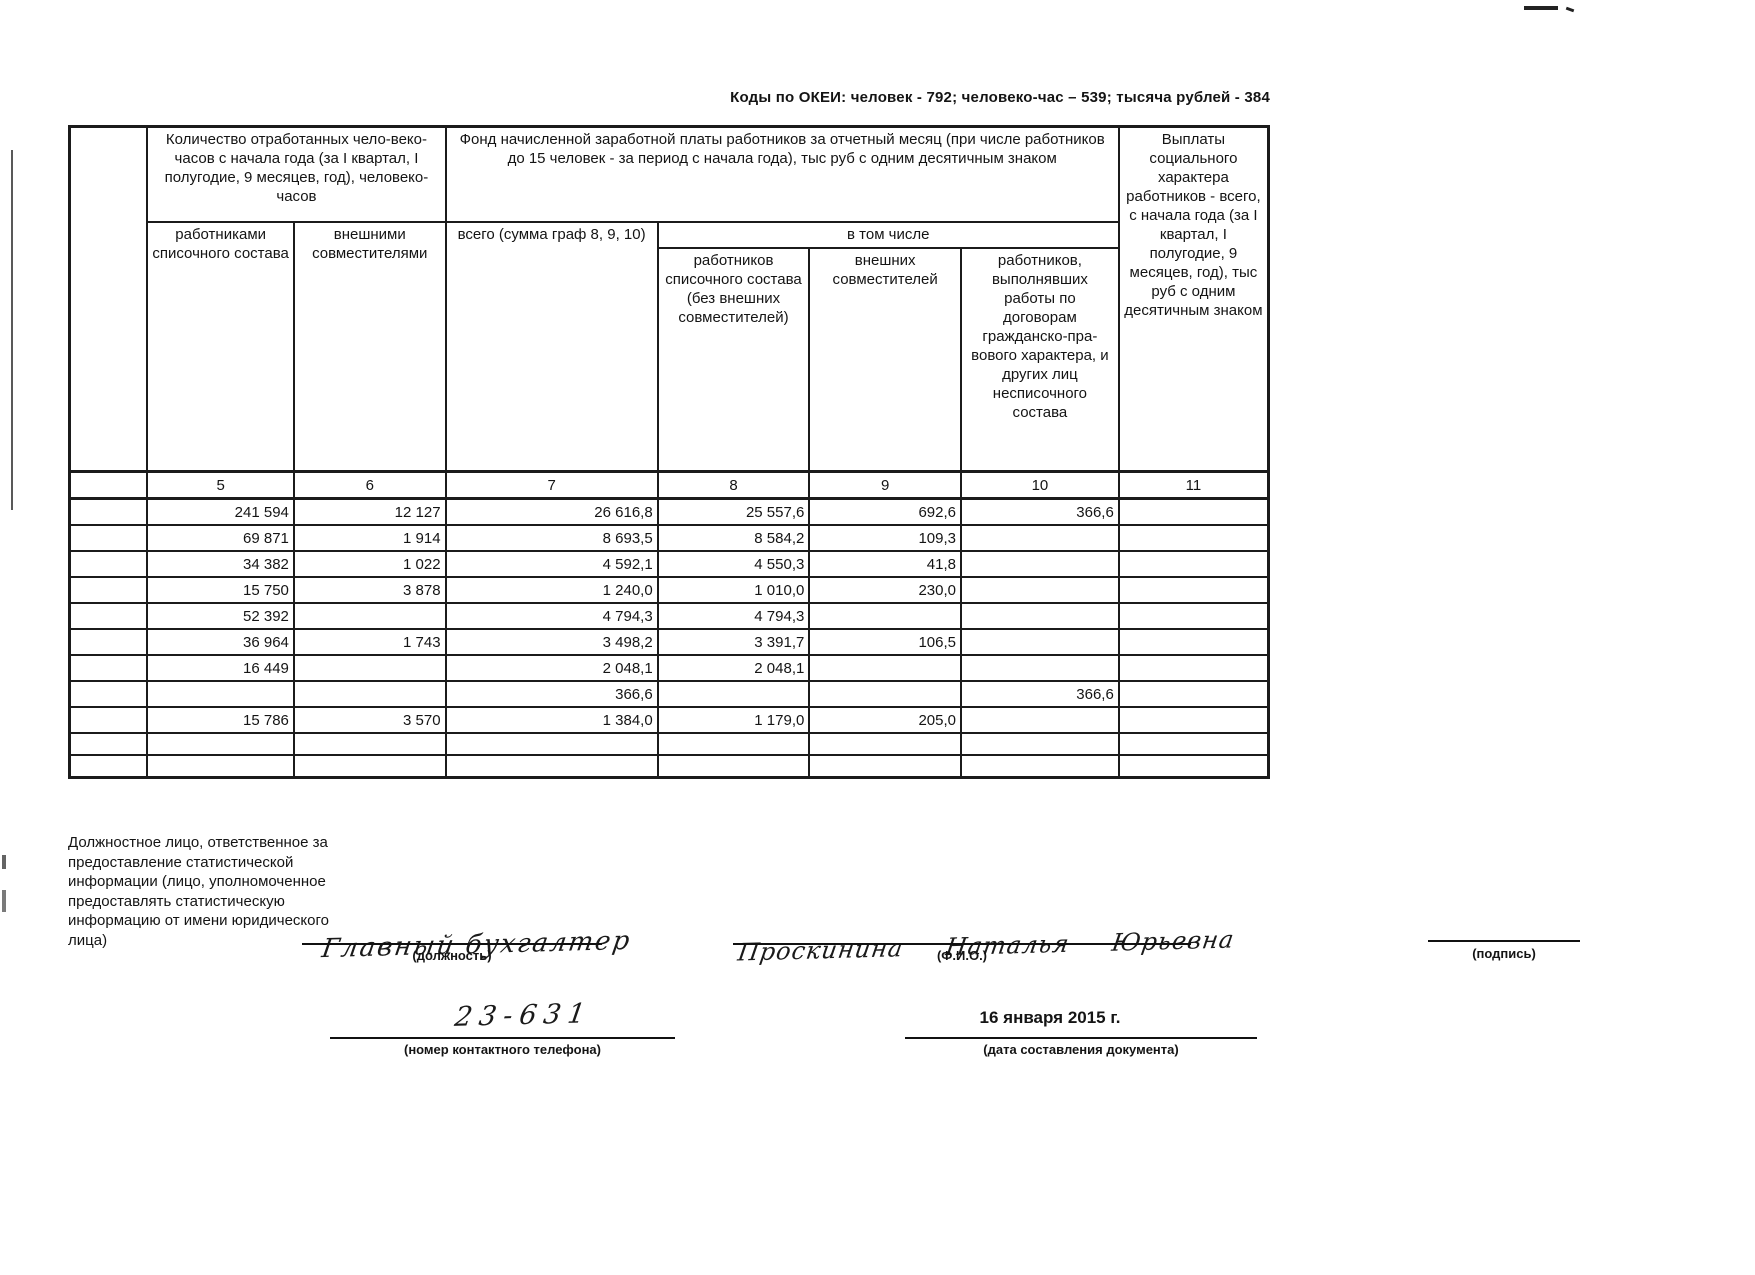 The height and width of the screenshot is (1275, 1755). I want to click on table-row: 52 392 4 794,3 4 794,3, so click(669, 616).